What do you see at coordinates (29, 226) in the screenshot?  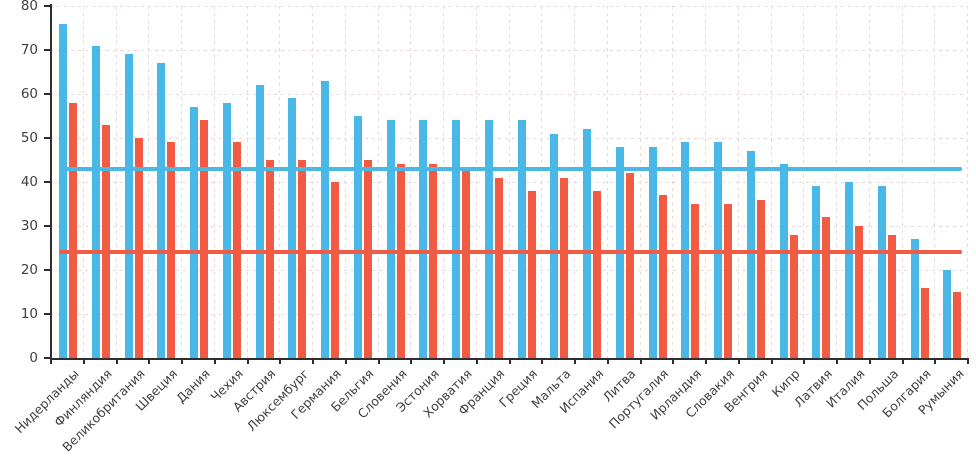 I see `y-tick-label: 30` at bounding box center [29, 226].